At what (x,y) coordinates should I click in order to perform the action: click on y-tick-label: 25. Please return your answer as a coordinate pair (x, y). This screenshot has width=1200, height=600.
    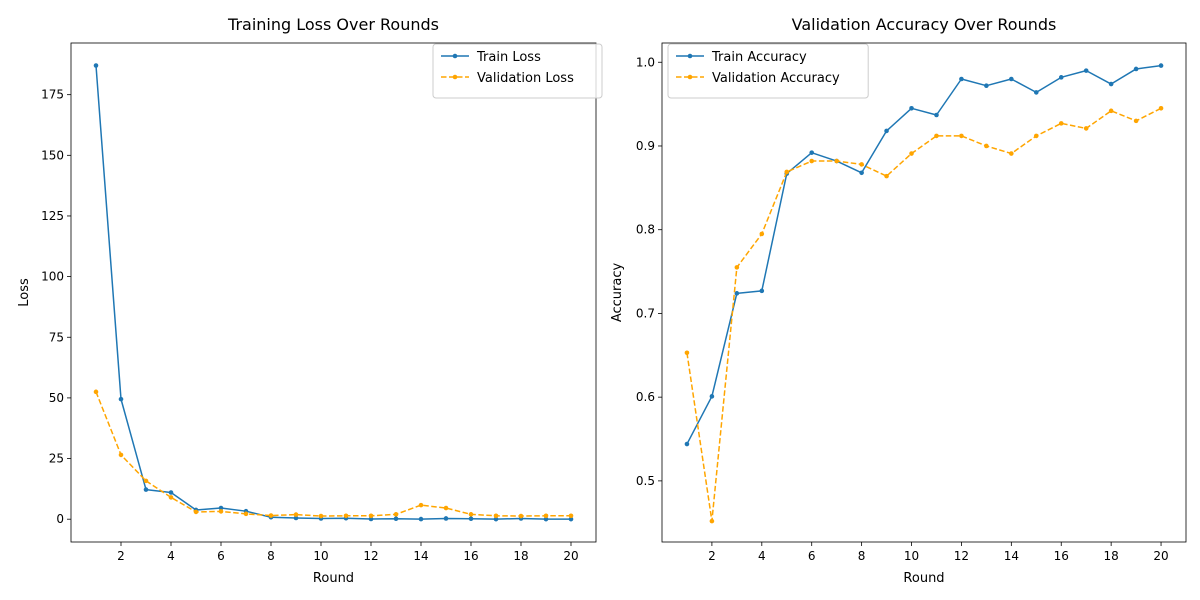
    Looking at the image, I should click on (56, 459).